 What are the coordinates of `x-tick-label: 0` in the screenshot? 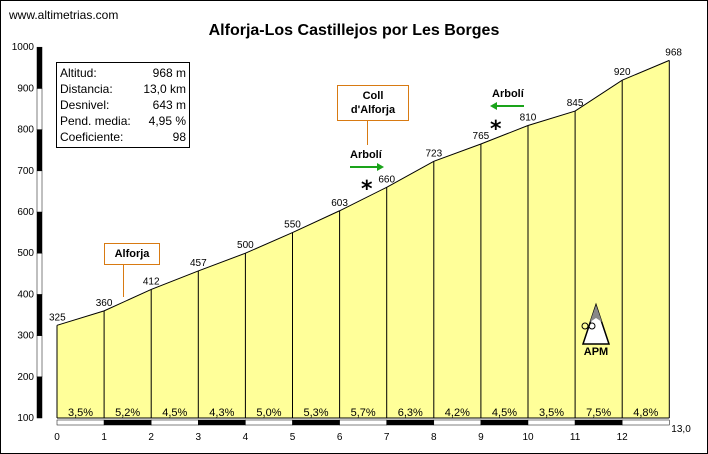 It's located at (57, 437).